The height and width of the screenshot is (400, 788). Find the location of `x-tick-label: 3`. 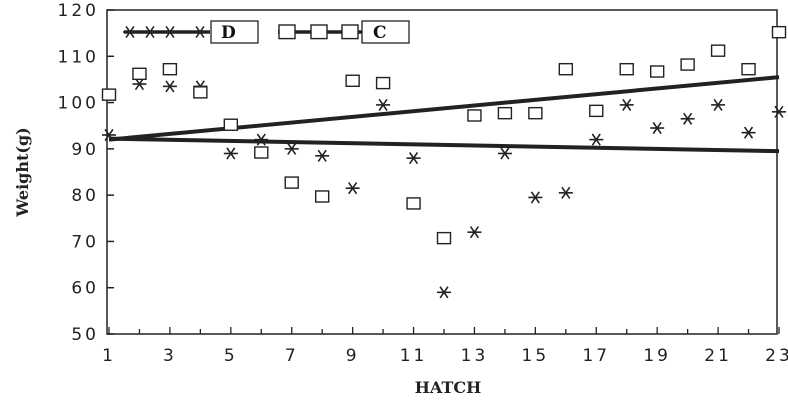

x-tick-label: 3 is located at coordinates (170, 356).